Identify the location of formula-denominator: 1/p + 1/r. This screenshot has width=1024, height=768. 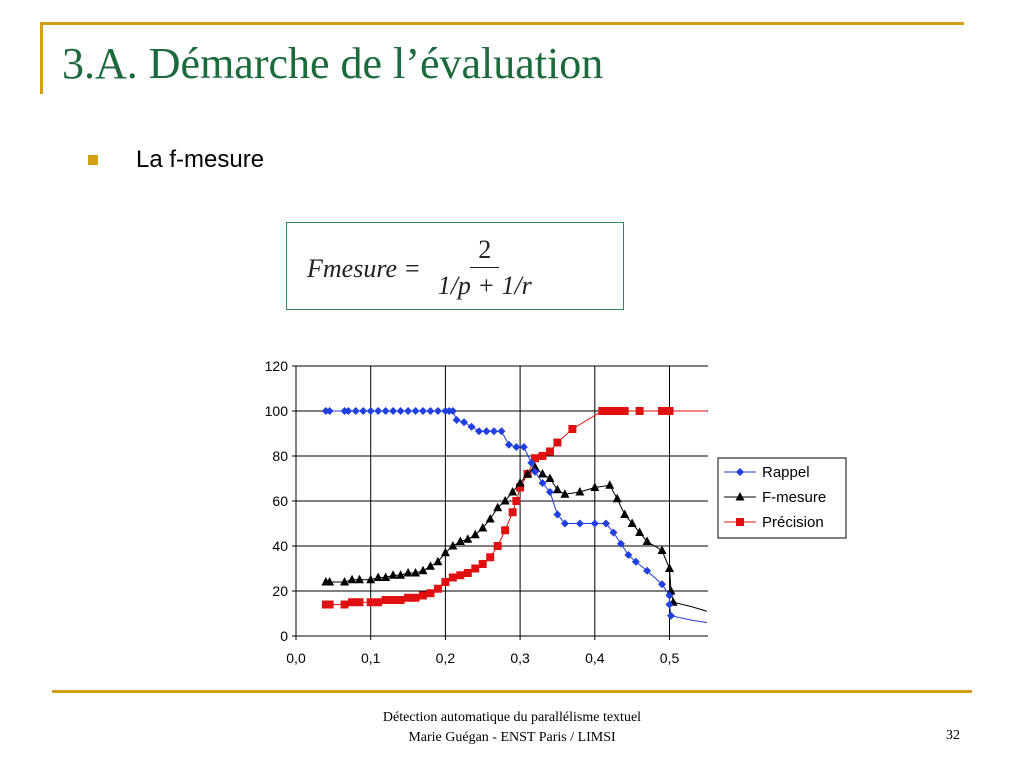
(484, 285).